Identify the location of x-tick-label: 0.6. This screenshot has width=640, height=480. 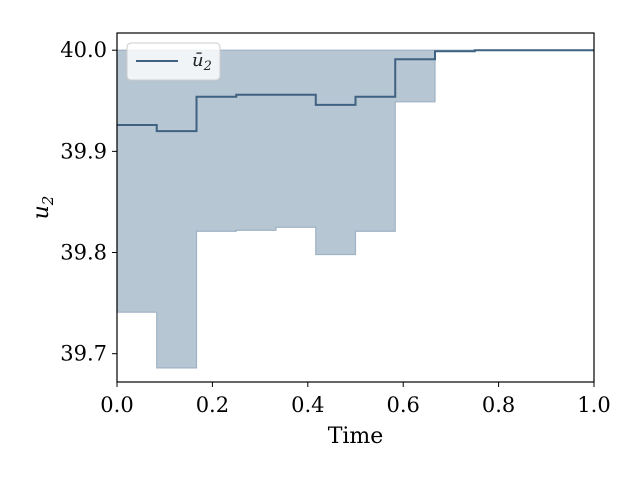
(402, 405).